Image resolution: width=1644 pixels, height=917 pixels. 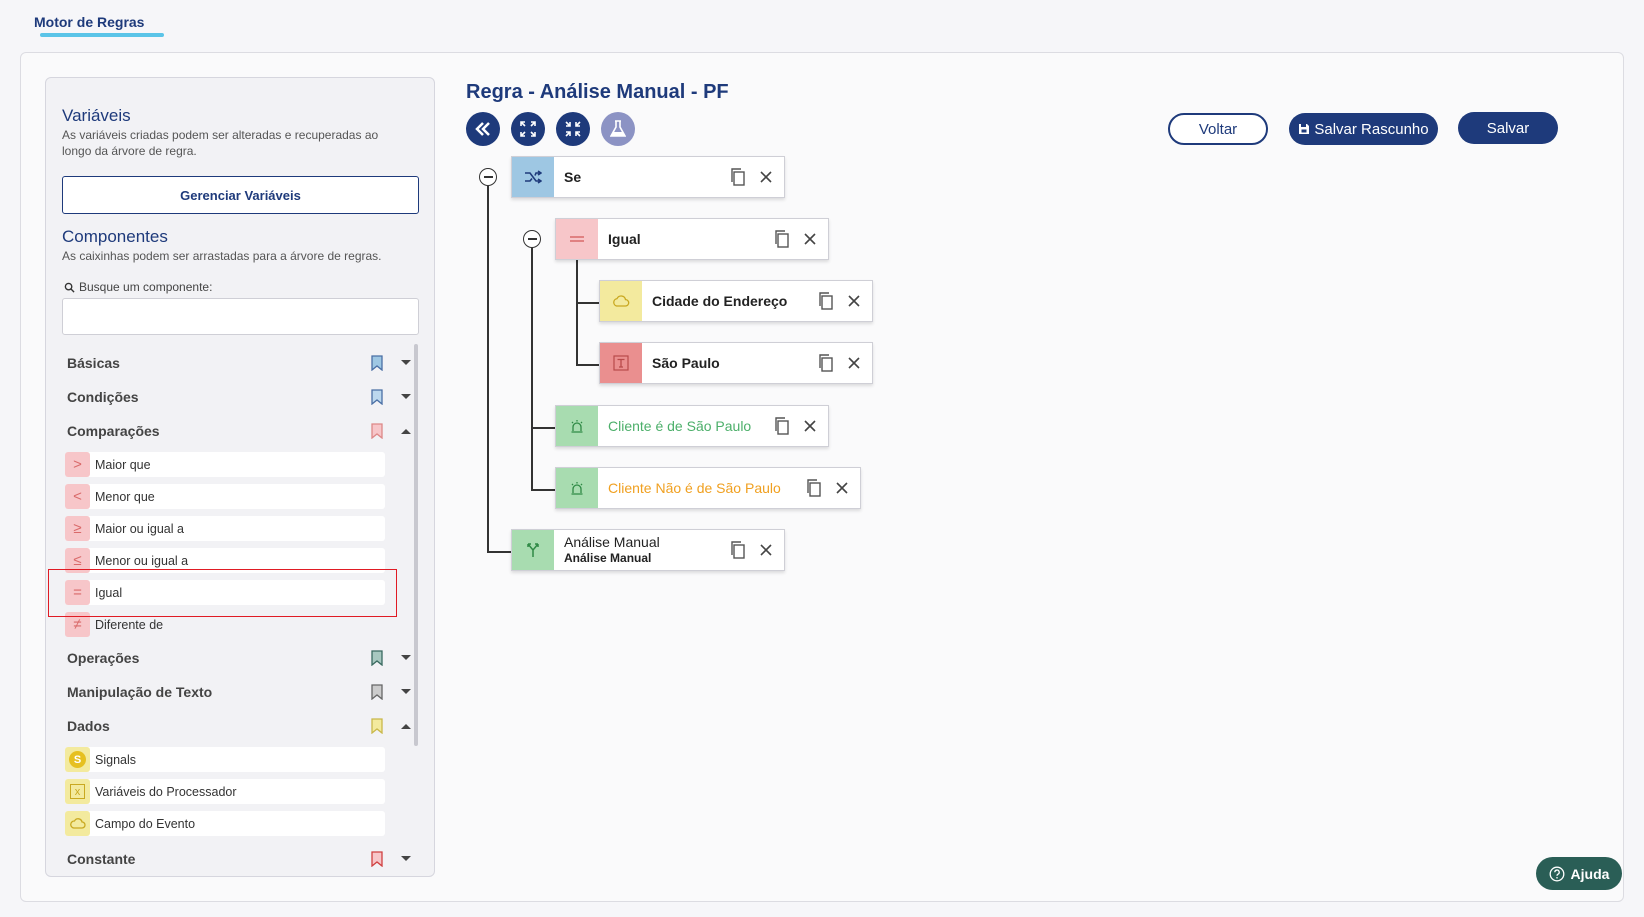 I want to click on help-button: Ajuda, so click(x=1579, y=873).